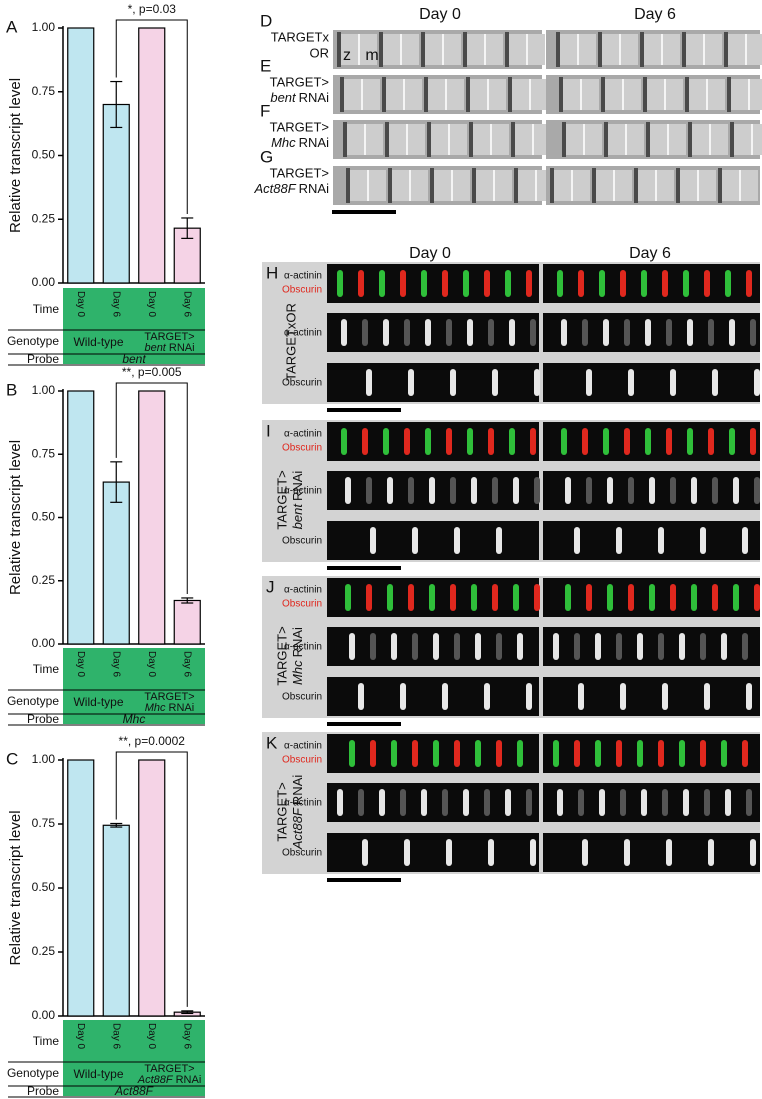 The height and width of the screenshot is (1099, 762). What do you see at coordinates (169, 697) in the screenshot?
I see `genotype-label: TARGET>` at bounding box center [169, 697].